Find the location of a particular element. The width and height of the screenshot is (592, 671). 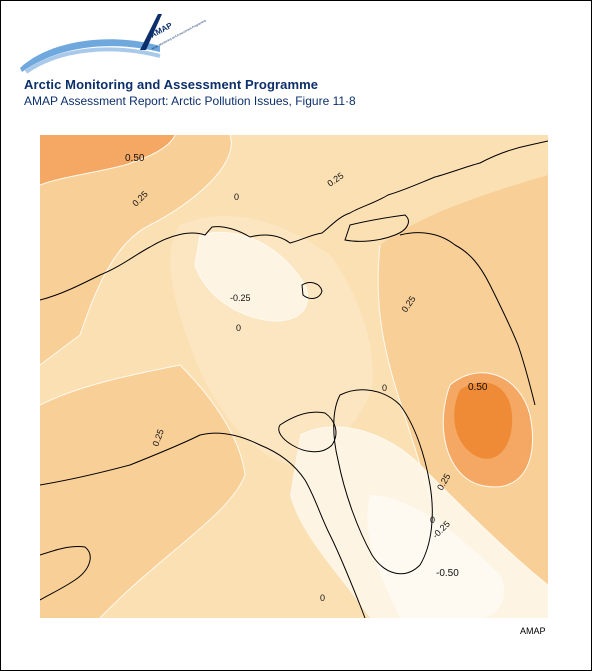

logo-arc-icon is located at coordinates (90, 55).